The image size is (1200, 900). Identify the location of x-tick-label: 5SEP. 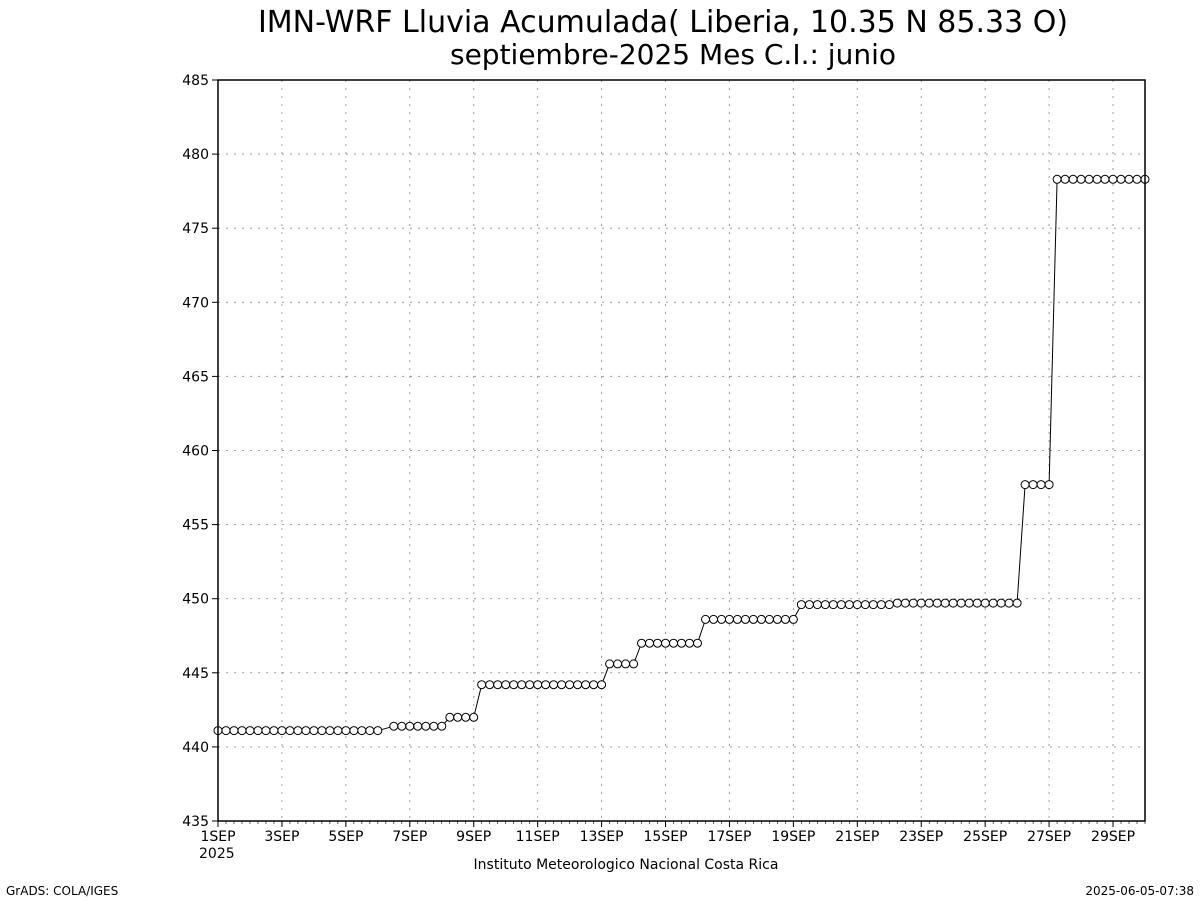
(345, 837).